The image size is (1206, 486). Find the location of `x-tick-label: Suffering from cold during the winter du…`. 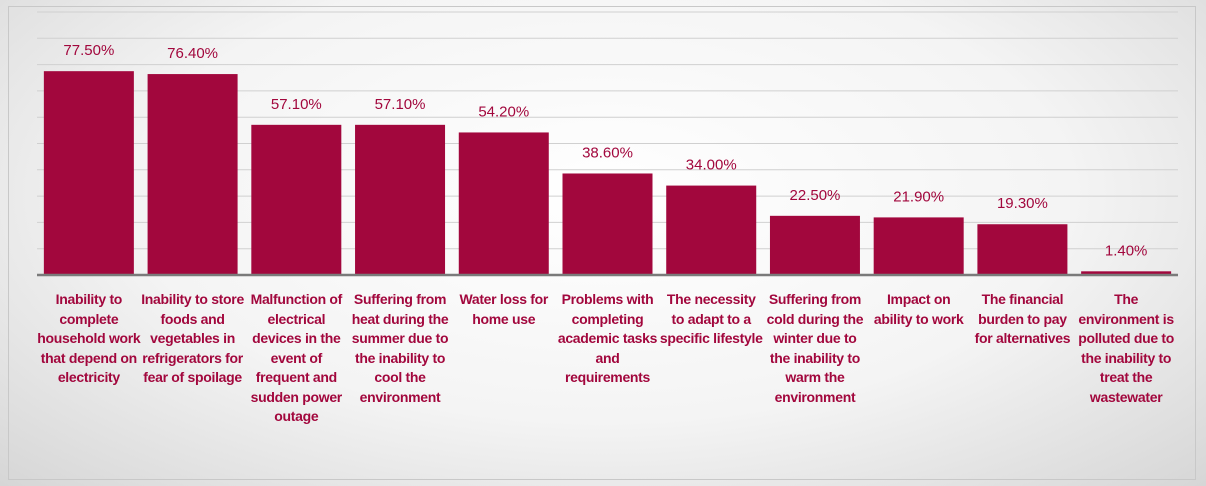

x-tick-label: Suffering from cold during the winter du… is located at coordinates (815, 348).